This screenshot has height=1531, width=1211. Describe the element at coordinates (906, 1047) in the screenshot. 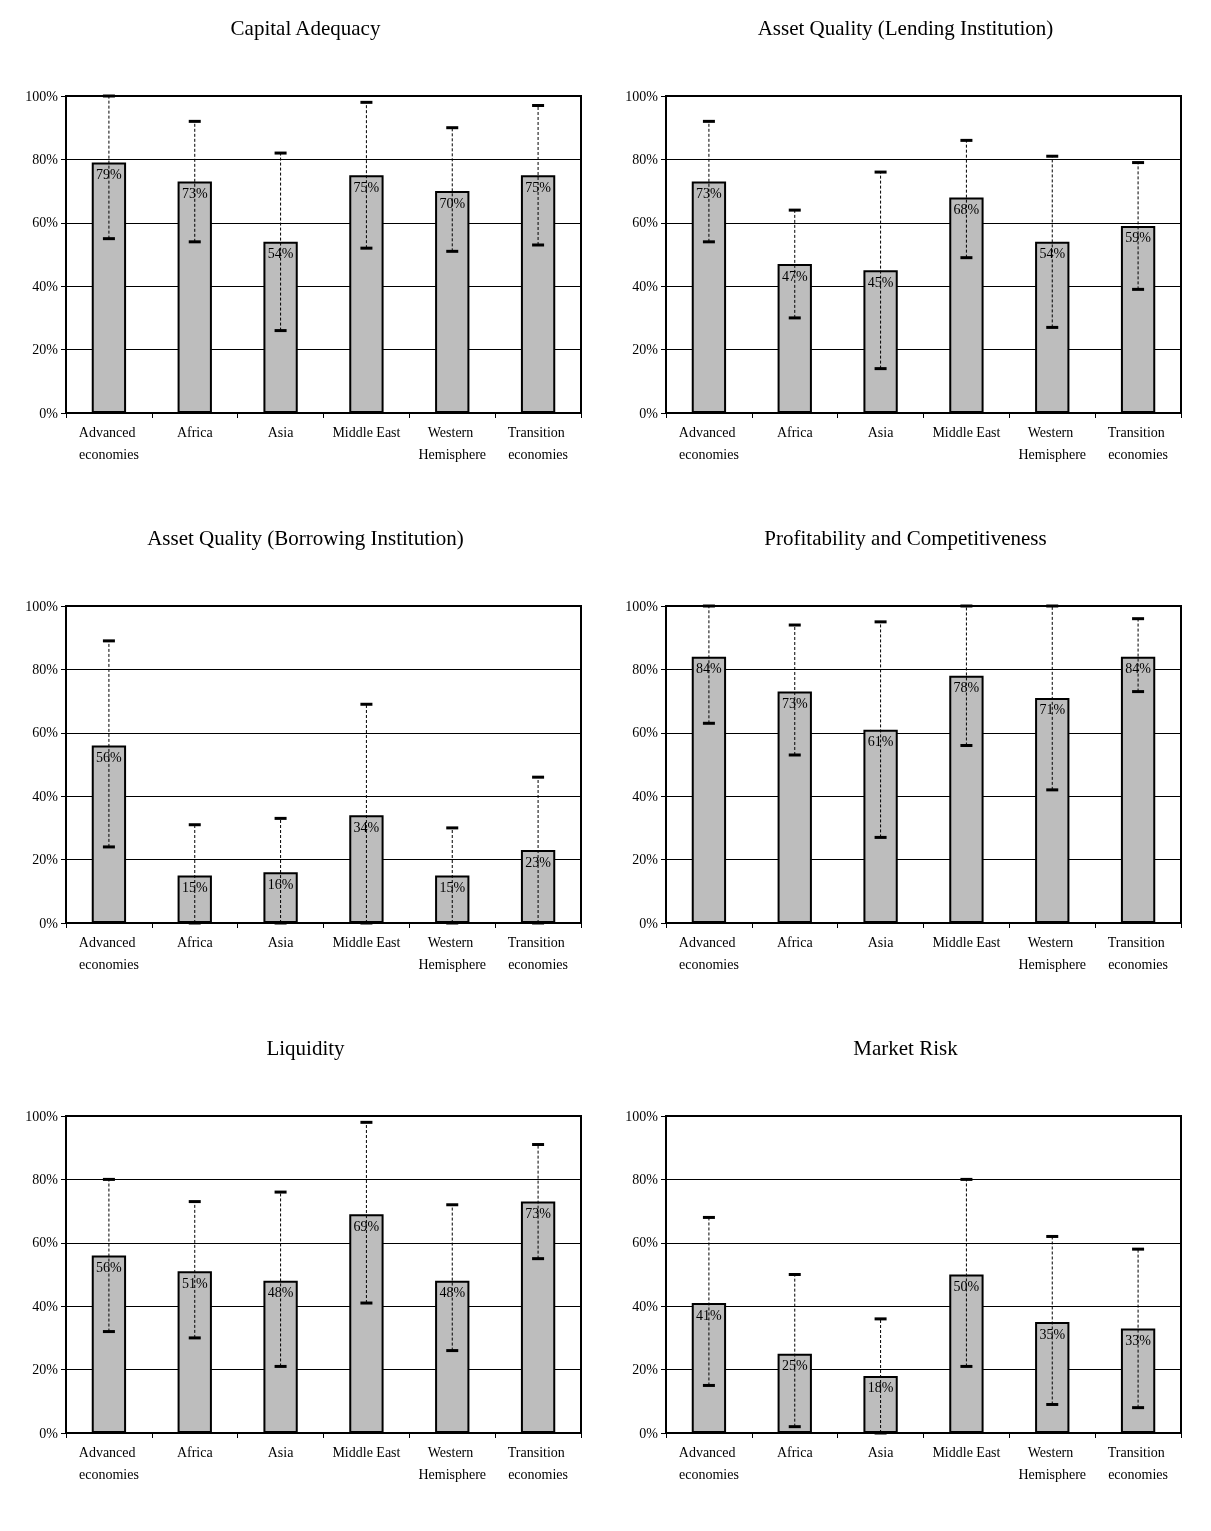

I see `chart-title: Market Risk` at that location.